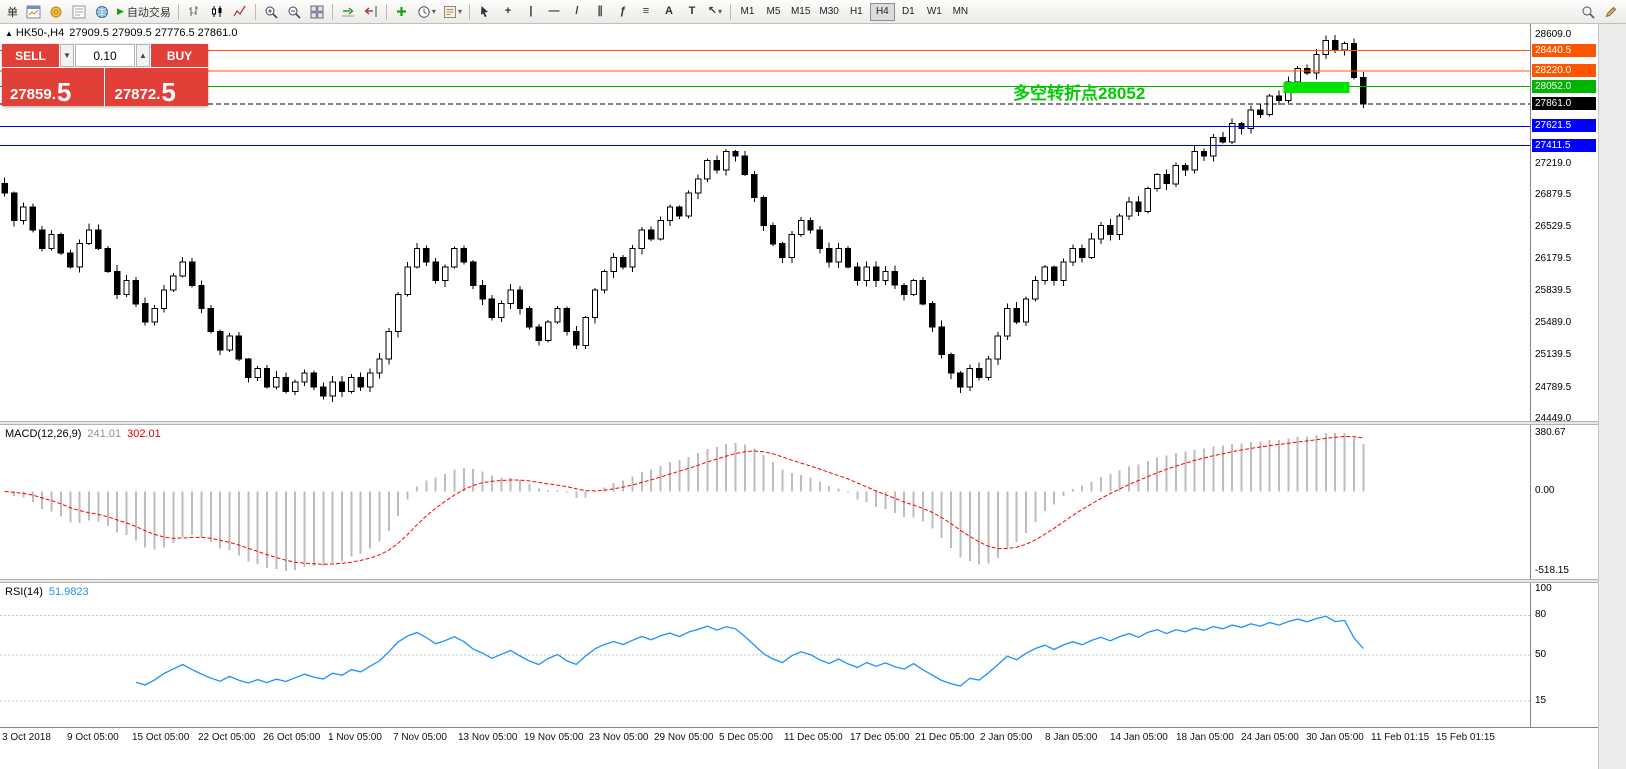 The width and height of the screenshot is (1626, 769). Describe the element at coordinates (1335, 737) in the screenshot. I see `time-axis-label: 30 Jan 05:00` at that location.